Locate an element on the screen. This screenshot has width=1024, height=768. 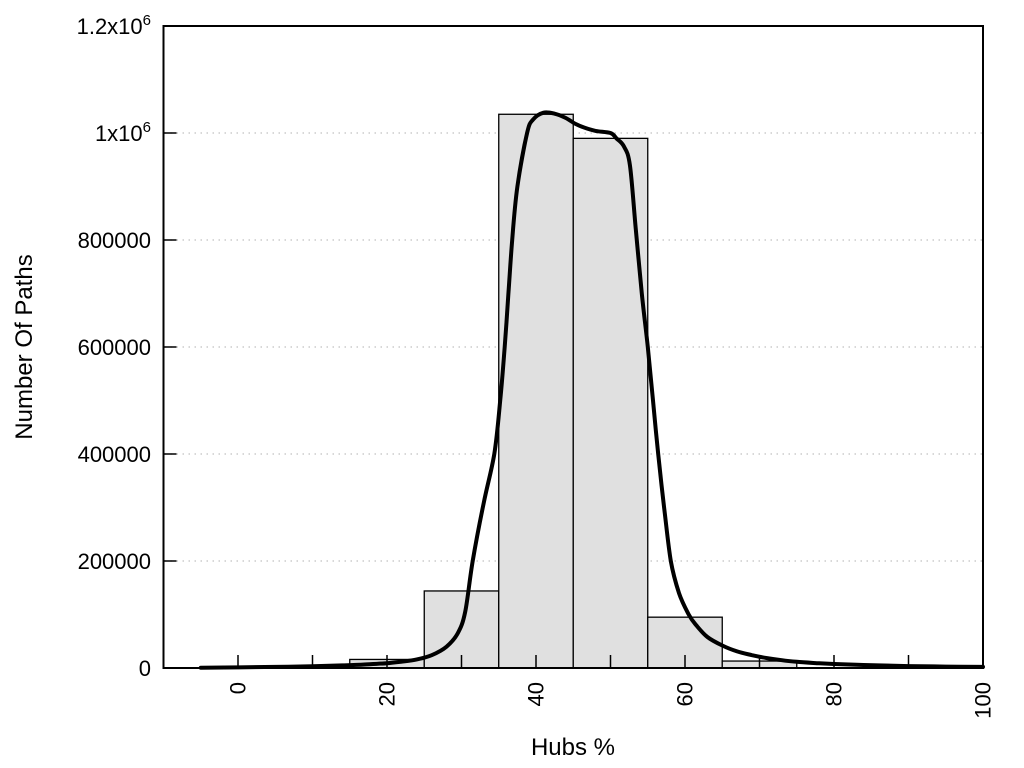
y-tick-label: 600000 is located at coordinates (114, 347).